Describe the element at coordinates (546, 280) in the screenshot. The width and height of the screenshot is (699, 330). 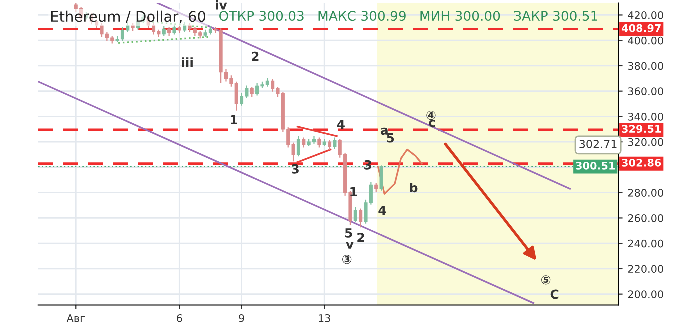
I see `annotation: ⑤` at that location.